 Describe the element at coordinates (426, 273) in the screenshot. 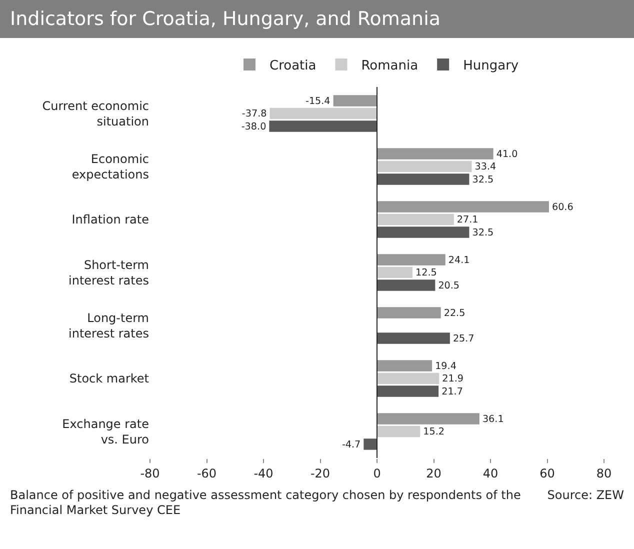

I see `data-label: 12.5` at that location.